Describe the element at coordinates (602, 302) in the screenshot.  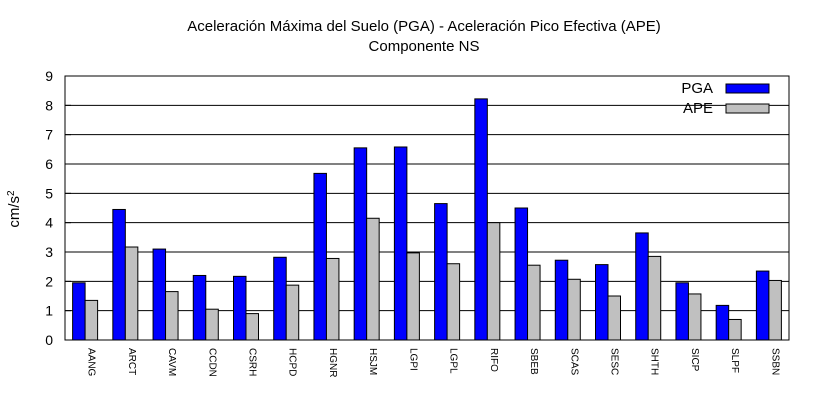
I see `bar-pga-sesc` at that location.